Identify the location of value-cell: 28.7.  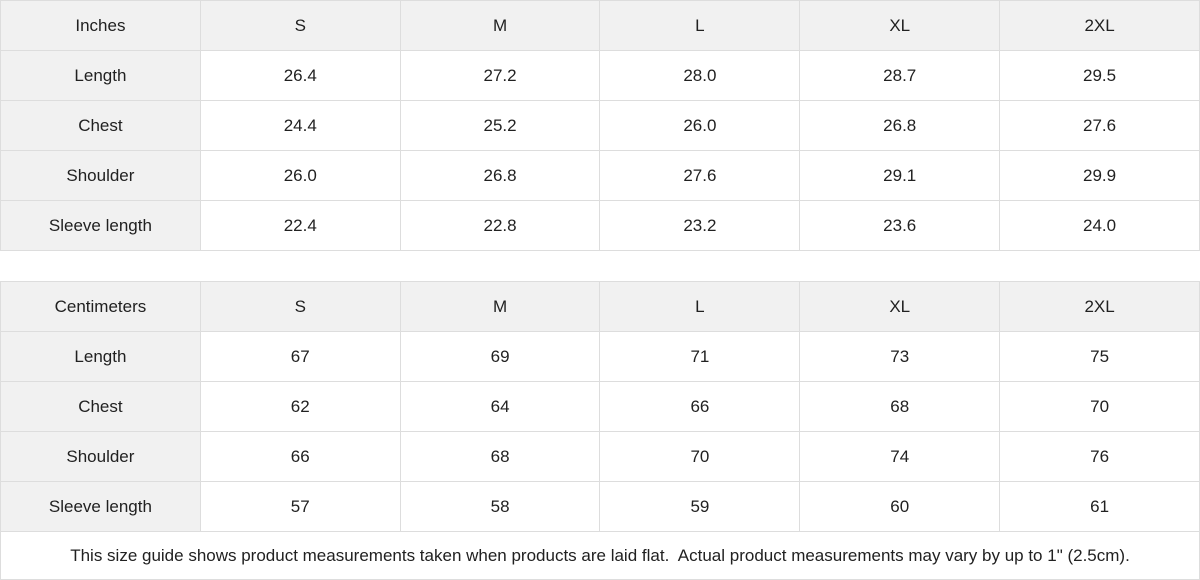
(900, 75).